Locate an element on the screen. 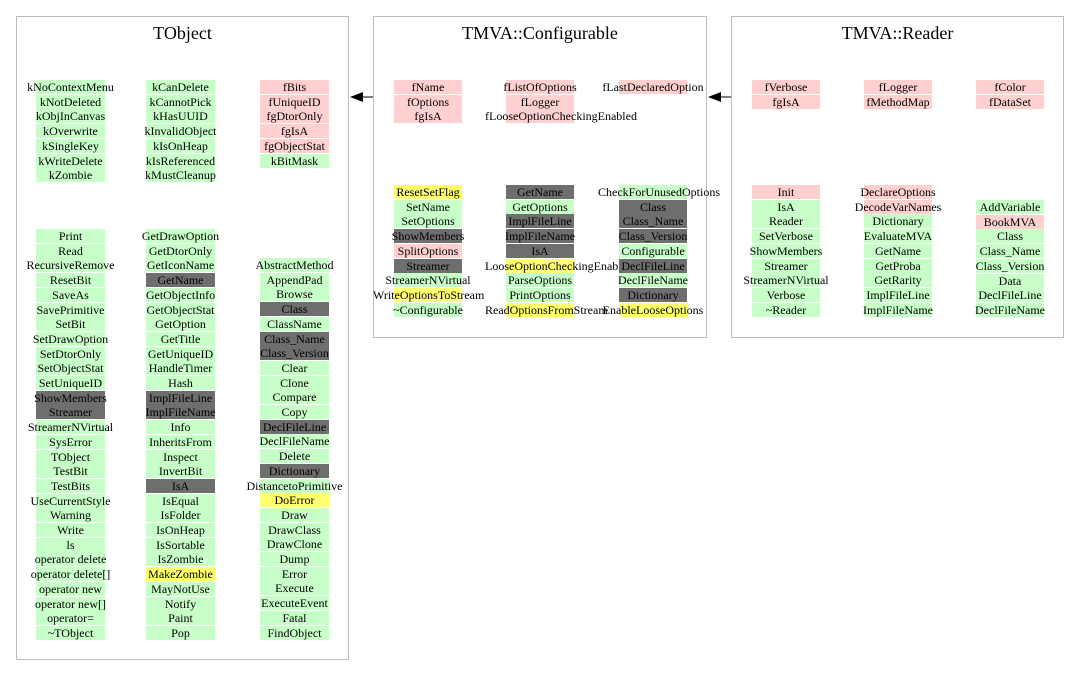 Image resolution: width=1080 pixels, height=687 pixels. member-setuniqueid: SetUniqueID is located at coordinates (71, 383).